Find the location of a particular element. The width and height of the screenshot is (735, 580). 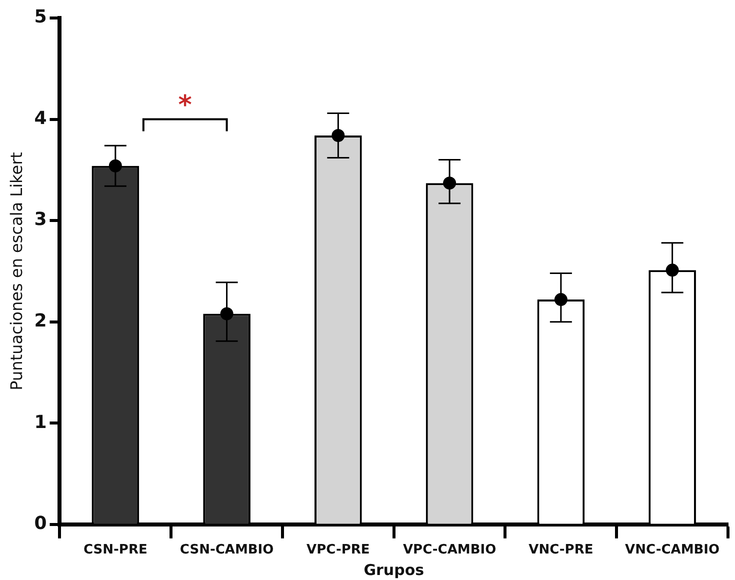

x-tick-label: VPC-CAMBIO is located at coordinates (449, 550).